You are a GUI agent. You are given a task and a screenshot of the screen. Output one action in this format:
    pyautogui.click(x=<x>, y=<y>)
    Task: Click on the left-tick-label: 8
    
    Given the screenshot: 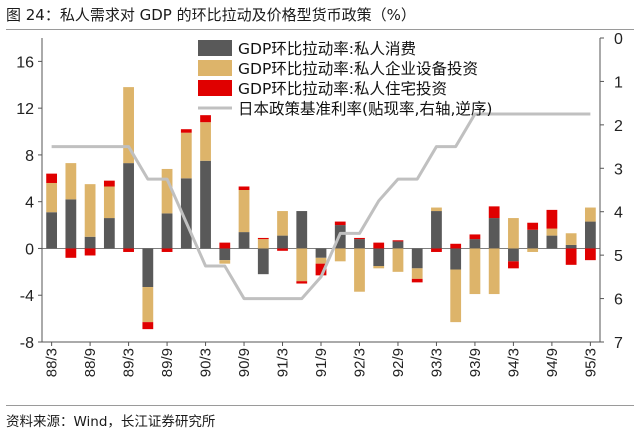 What is the action you would take?
    pyautogui.click(x=29, y=156)
    